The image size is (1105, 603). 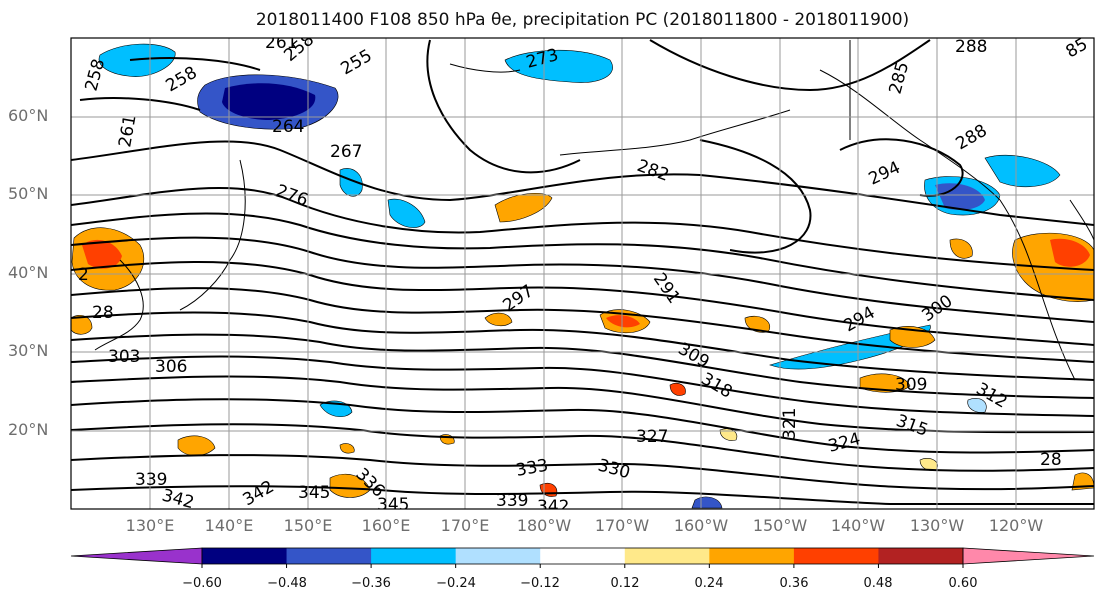 I want to click on contour-label: 288, so click(x=971, y=47).